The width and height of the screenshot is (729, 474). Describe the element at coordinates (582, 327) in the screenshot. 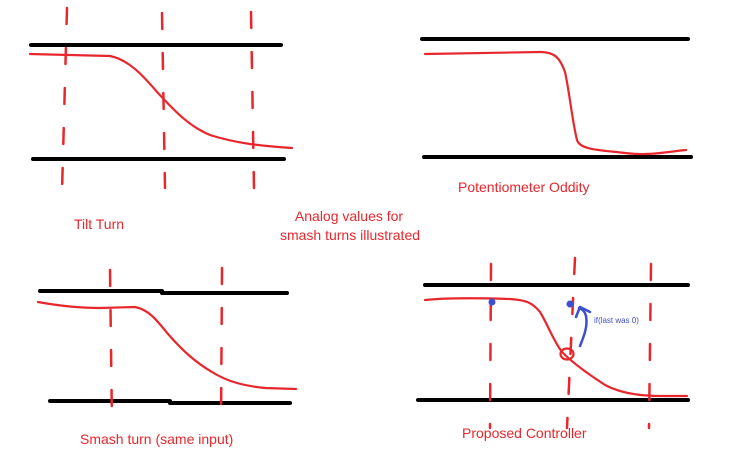

I see `annotation-arrow` at that location.